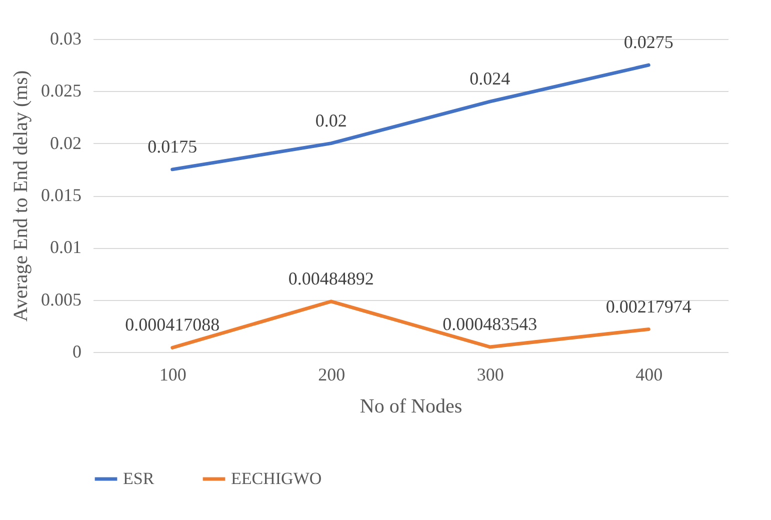 This screenshot has width=771, height=520. What do you see at coordinates (411, 407) in the screenshot?
I see `x-axis-title: No of Nodes` at bounding box center [411, 407].